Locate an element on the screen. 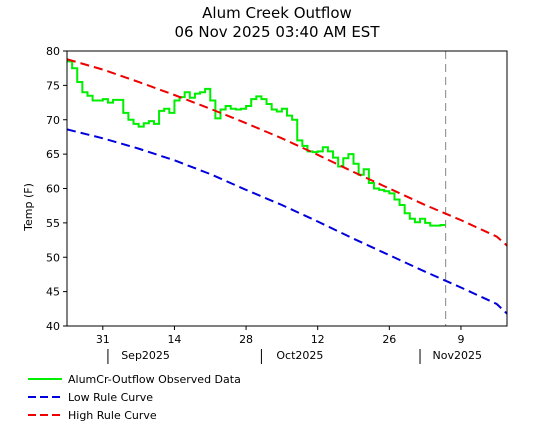 This screenshot has height=430, width=551. y-tick-label: 55 is located at coordinates (53, 223).